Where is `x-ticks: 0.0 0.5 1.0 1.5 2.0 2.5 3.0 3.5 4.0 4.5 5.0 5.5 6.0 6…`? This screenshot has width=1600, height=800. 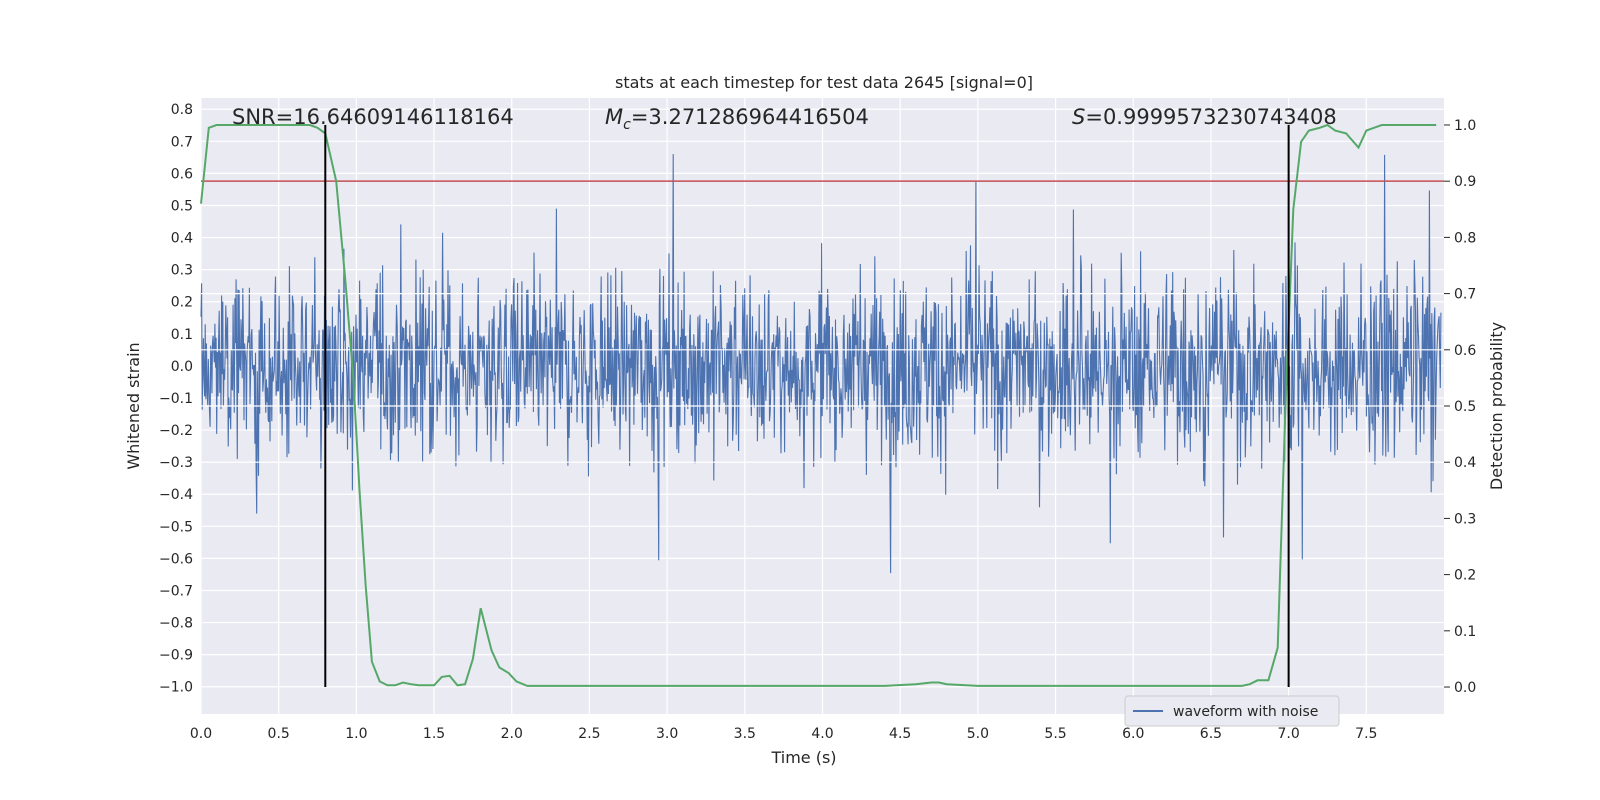
x-ticks: 0.0 0.5 1.0 1.5 2.0 2.5 3.0 3.5 4.0 4.5 5.0 5.5 6.0 6… is located at coordinates (784, 734).